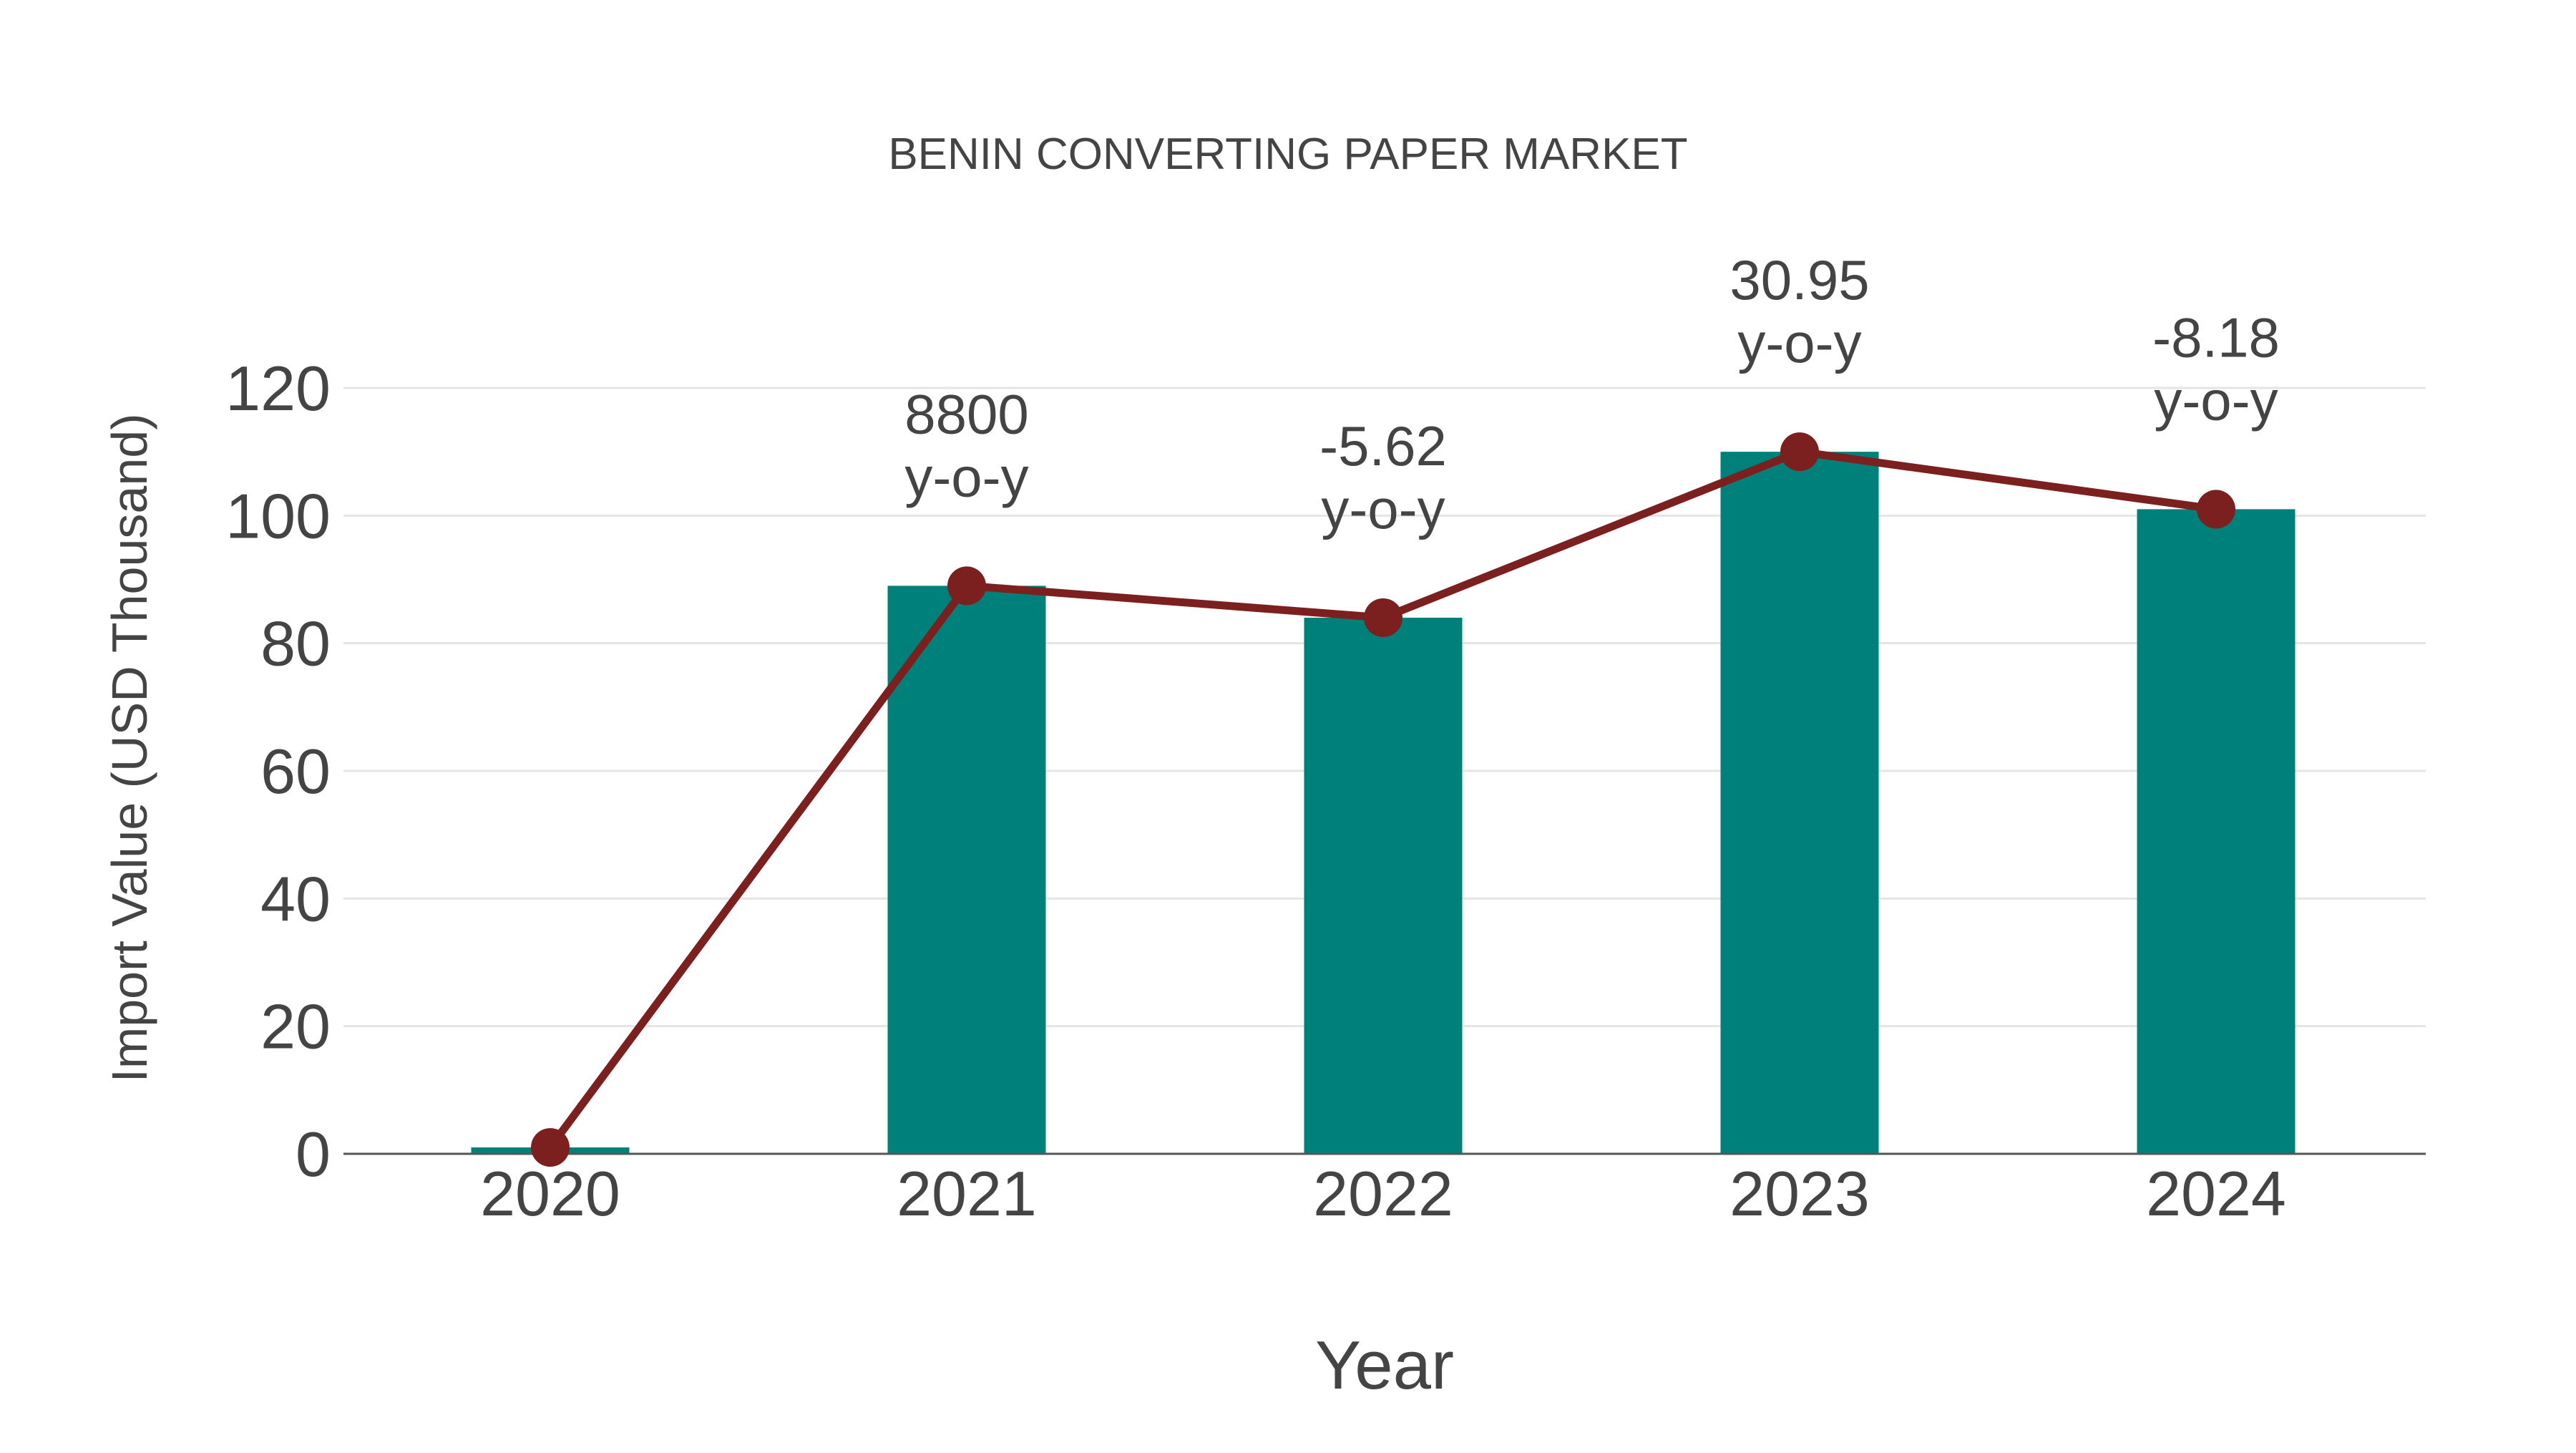 The height and width of the screenshot is (1453, 2576). Describe the element at coordinates (295, 898) in the screenshot. I see `y-tick-label: 40` at that location.